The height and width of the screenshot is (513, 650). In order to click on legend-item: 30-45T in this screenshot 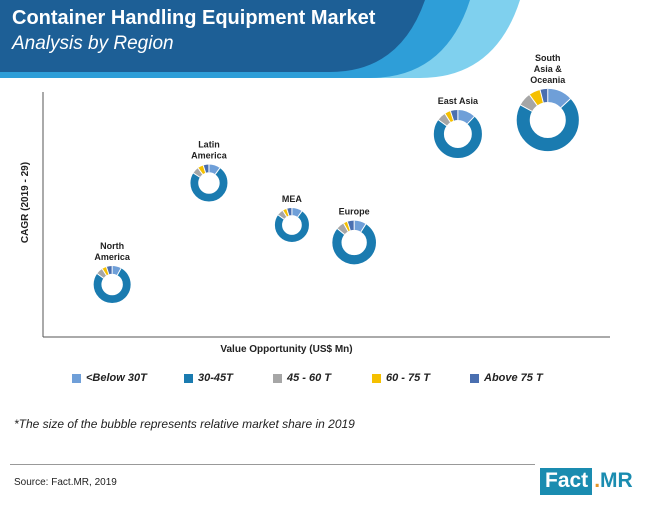, I will do `click(208, 378)`.